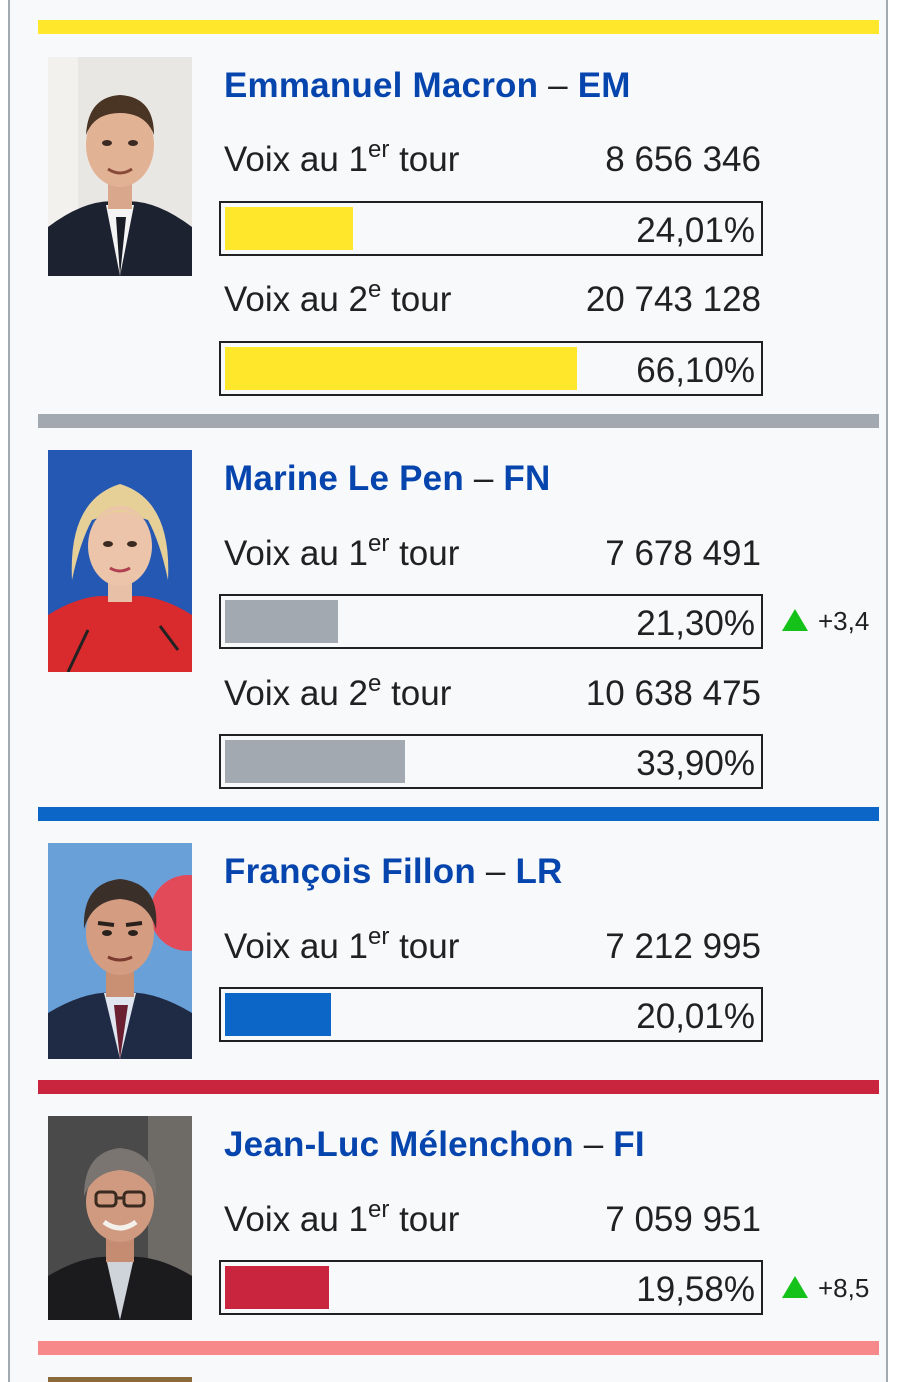 Image resolution: width=898 pixels, height=1382 pixels. Describe the element at coordinates (539, 871) in the screenshot. I see `party-link: LR` at that location.